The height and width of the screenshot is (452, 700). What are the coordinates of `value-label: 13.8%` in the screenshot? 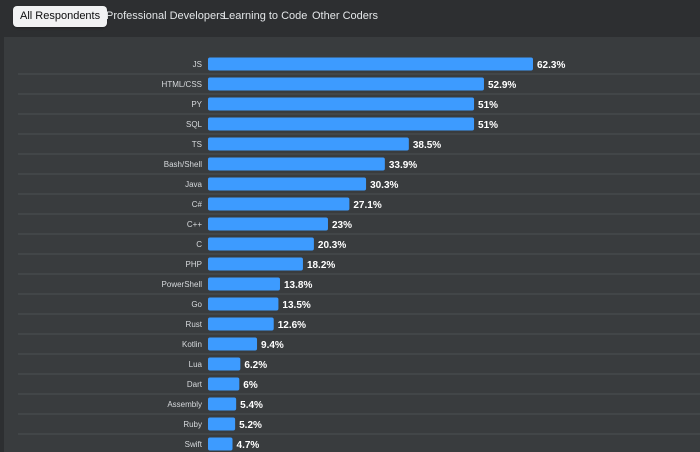 It's located at (298, 285).